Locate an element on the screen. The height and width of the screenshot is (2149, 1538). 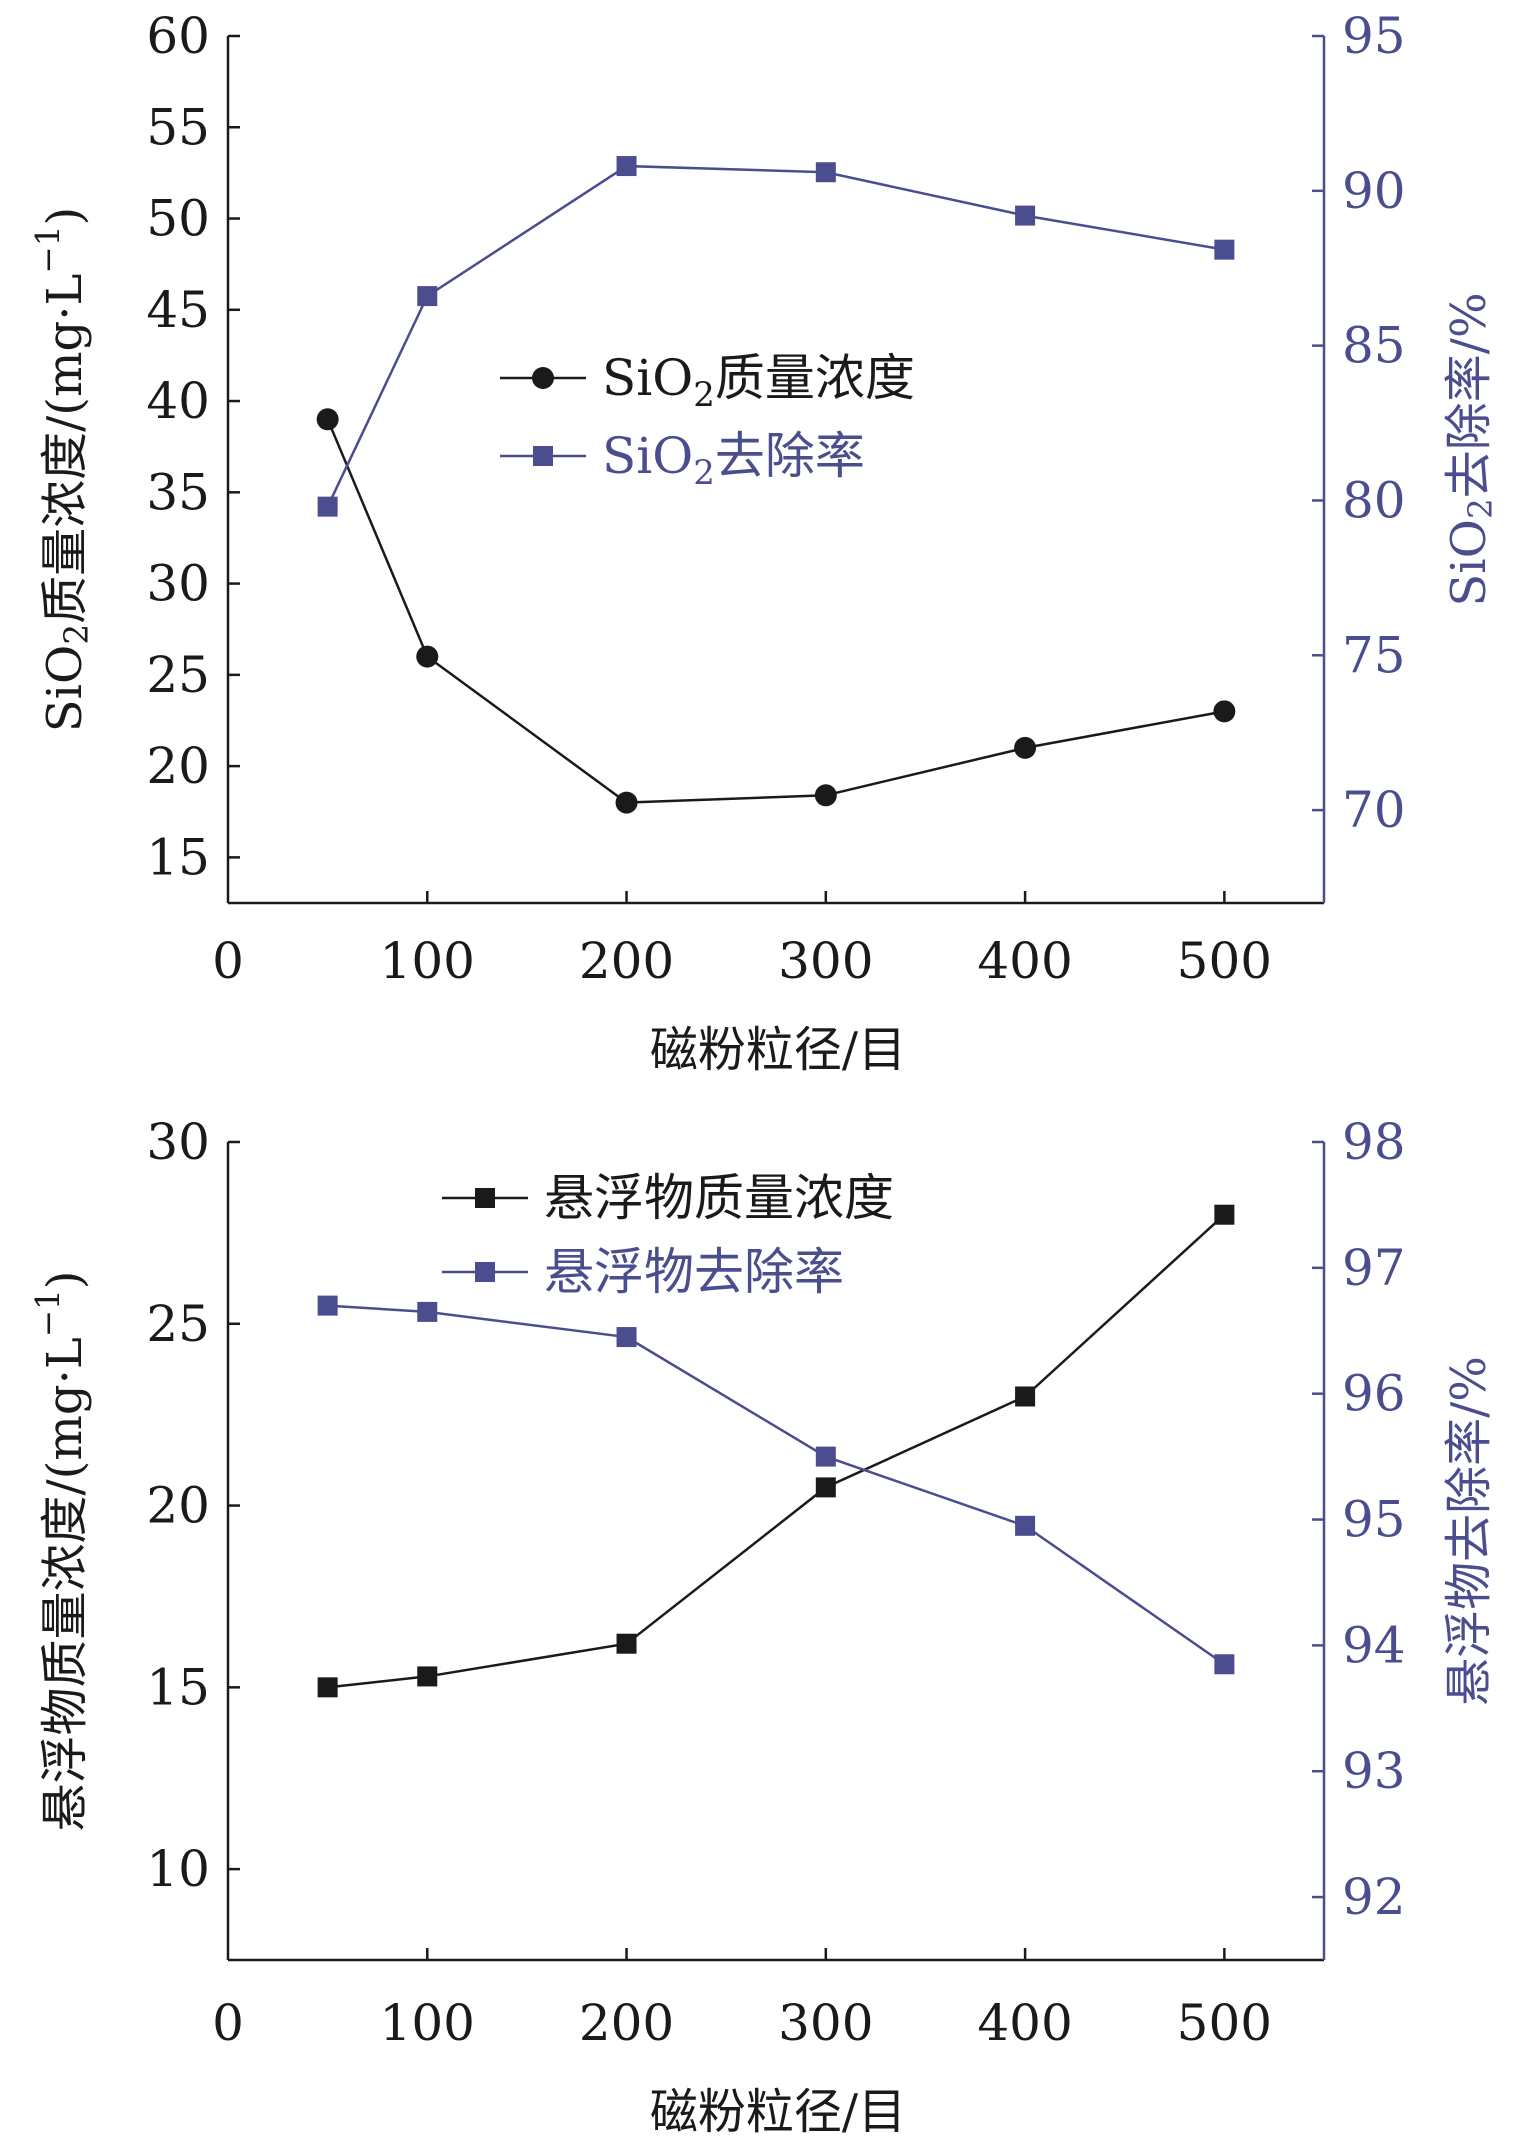
right-y-axis-label: 悬浮物去除率/% is located at coordinates (1469, 1531).